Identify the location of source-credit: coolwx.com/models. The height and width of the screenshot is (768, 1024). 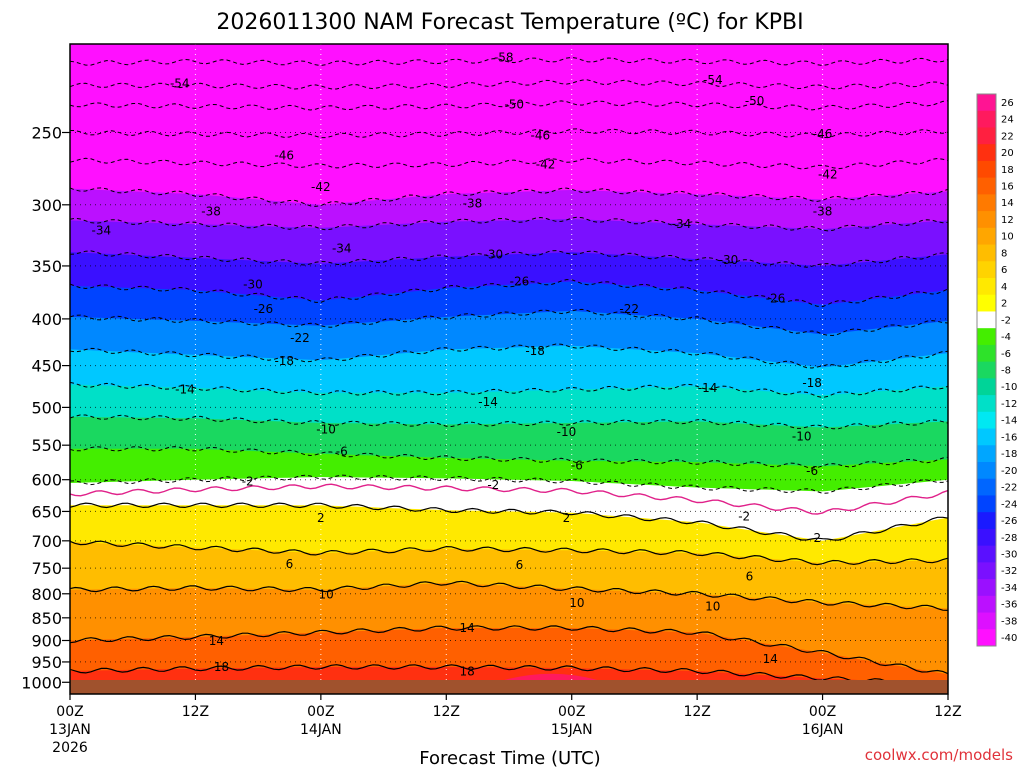
(939, 755).